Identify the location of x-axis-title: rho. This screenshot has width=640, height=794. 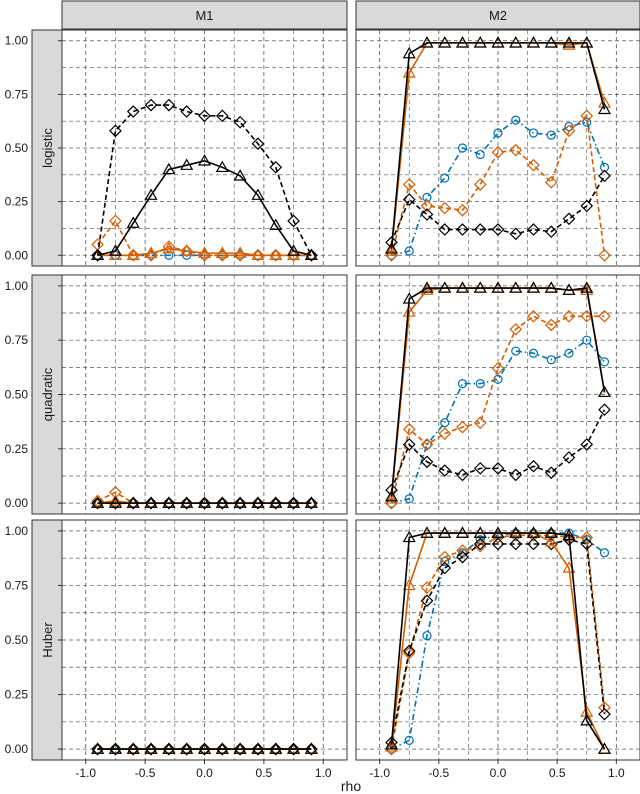
(351, 786).